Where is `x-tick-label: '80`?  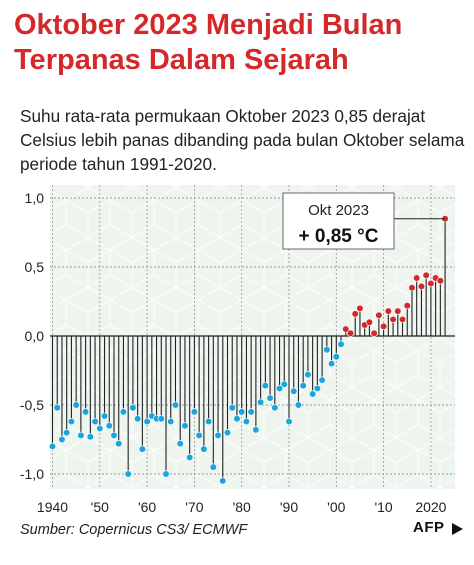
x-tick-label: '80 is located at coordinates (242, 507).